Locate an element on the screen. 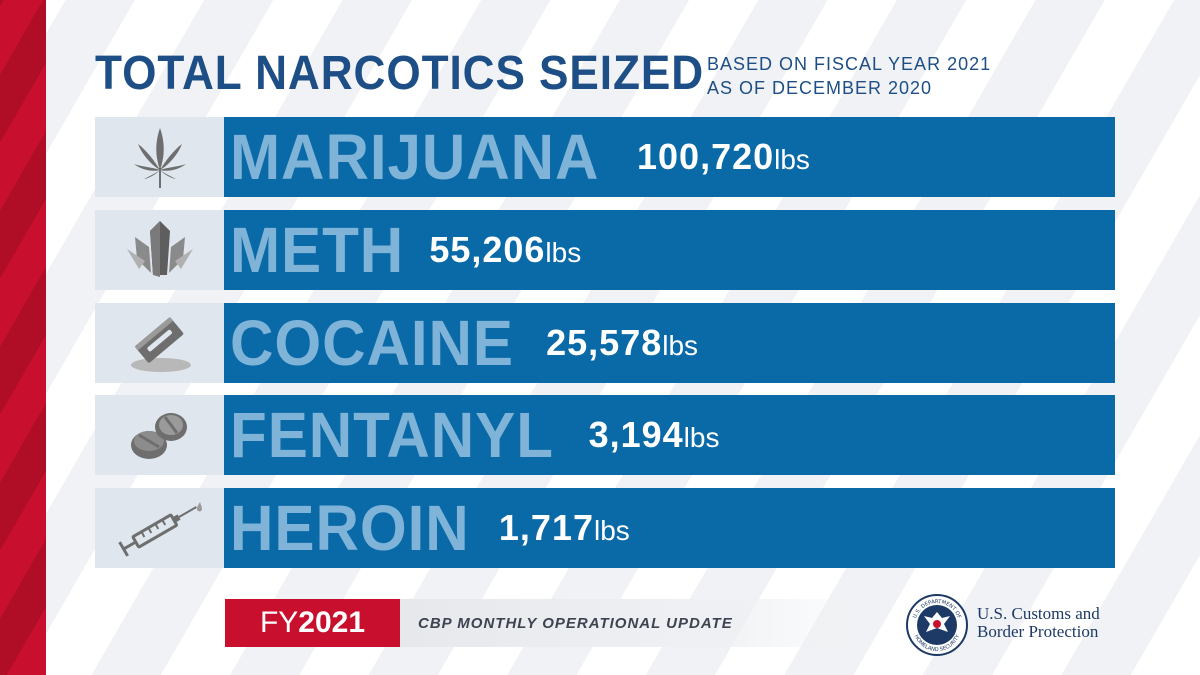 The height and width of the screenshot is (675, 1200). subtitle-line-1: BASED ON FISCAL YEAR 2021 is located at coordinates (849, 64).